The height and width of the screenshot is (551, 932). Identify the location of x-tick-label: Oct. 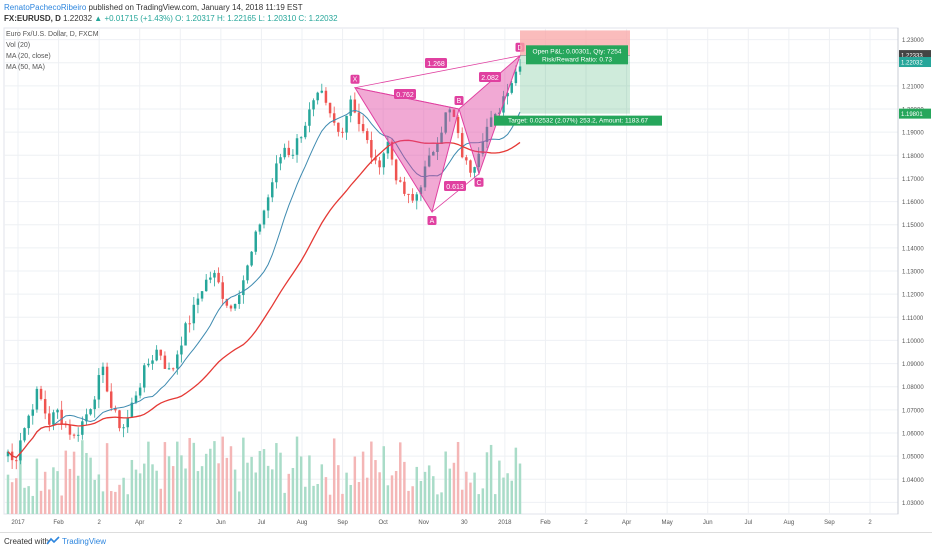
(383, 523).